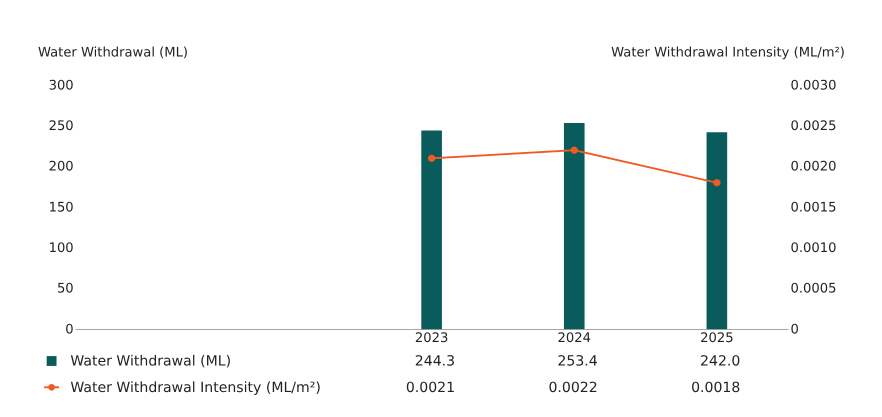 Image resolution: width=882 pixels, height=417 pixels. What do you see at coordinates (431, 338) in the screenshot?
I see `x-tick-label: 2023` at bounding box center [431, 338].